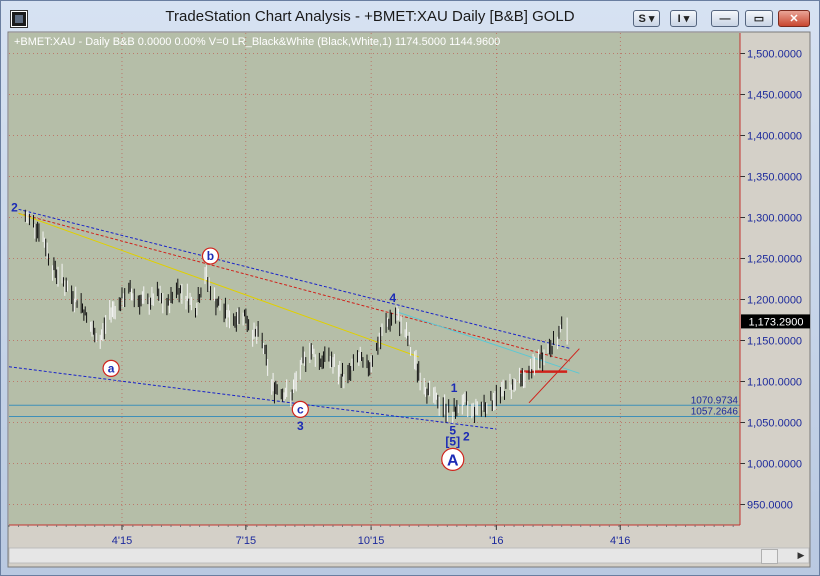 This screenshot has width=820, height=576. I want to click on y-tick-label: 1,350.0000, so click(774, 178).